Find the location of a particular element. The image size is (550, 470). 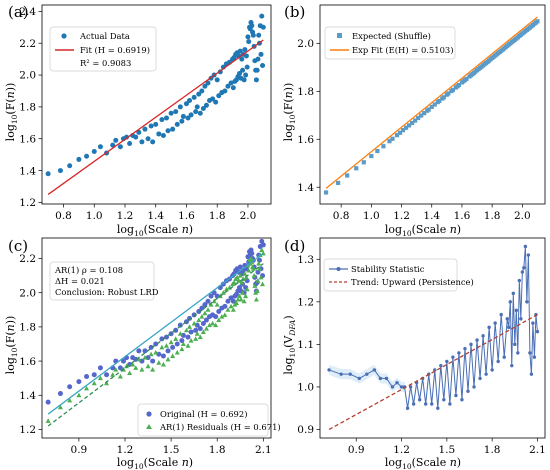

info-delta-h: ΔH = 0.021 is located at coordinates (80, 281).